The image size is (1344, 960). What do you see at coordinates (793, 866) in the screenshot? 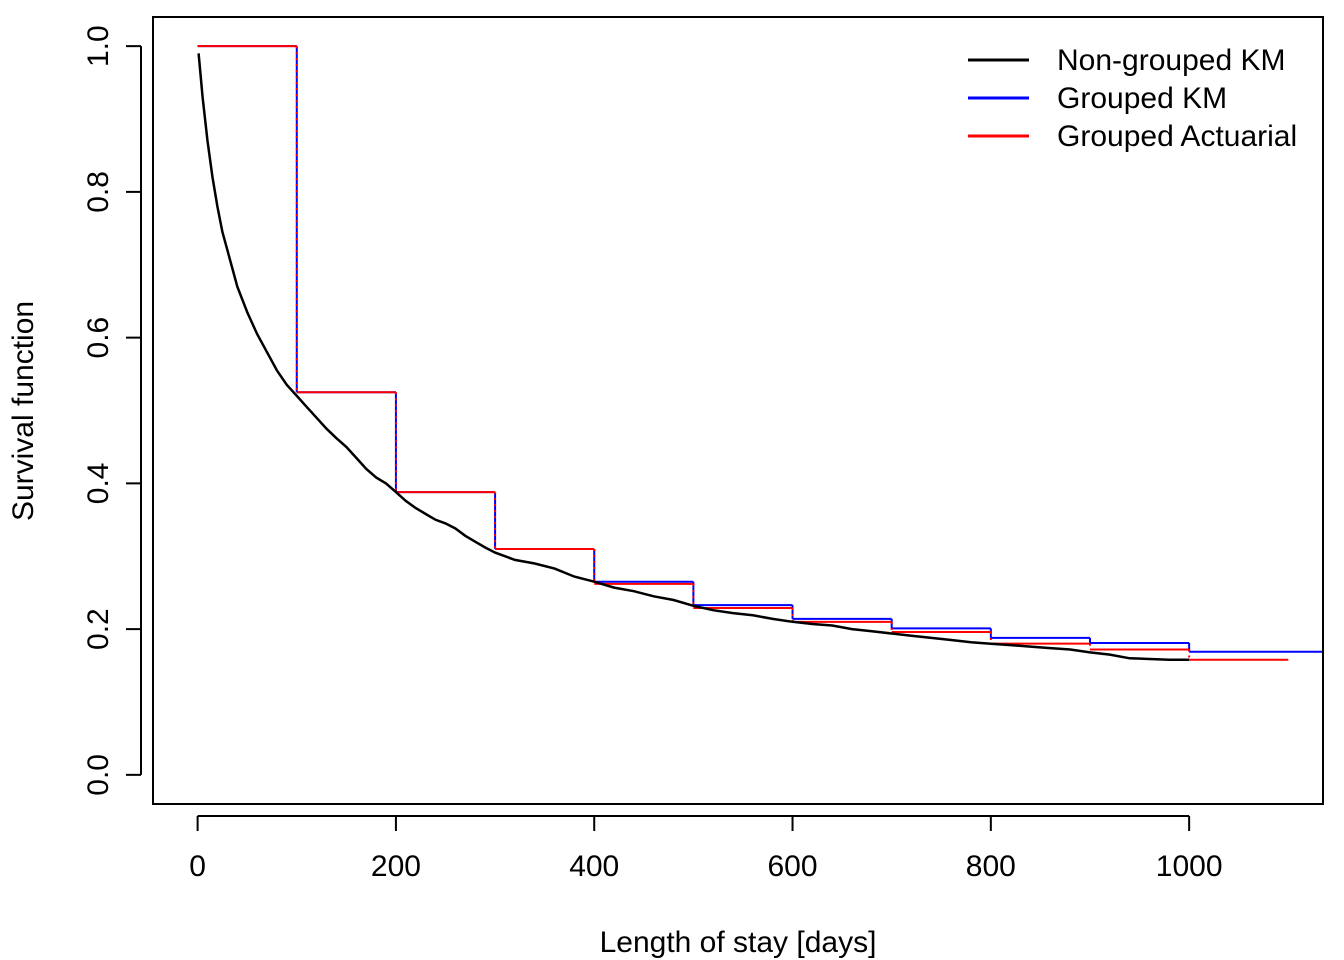
I see `x-tick-label: 600` at bounding box center [793, 866].